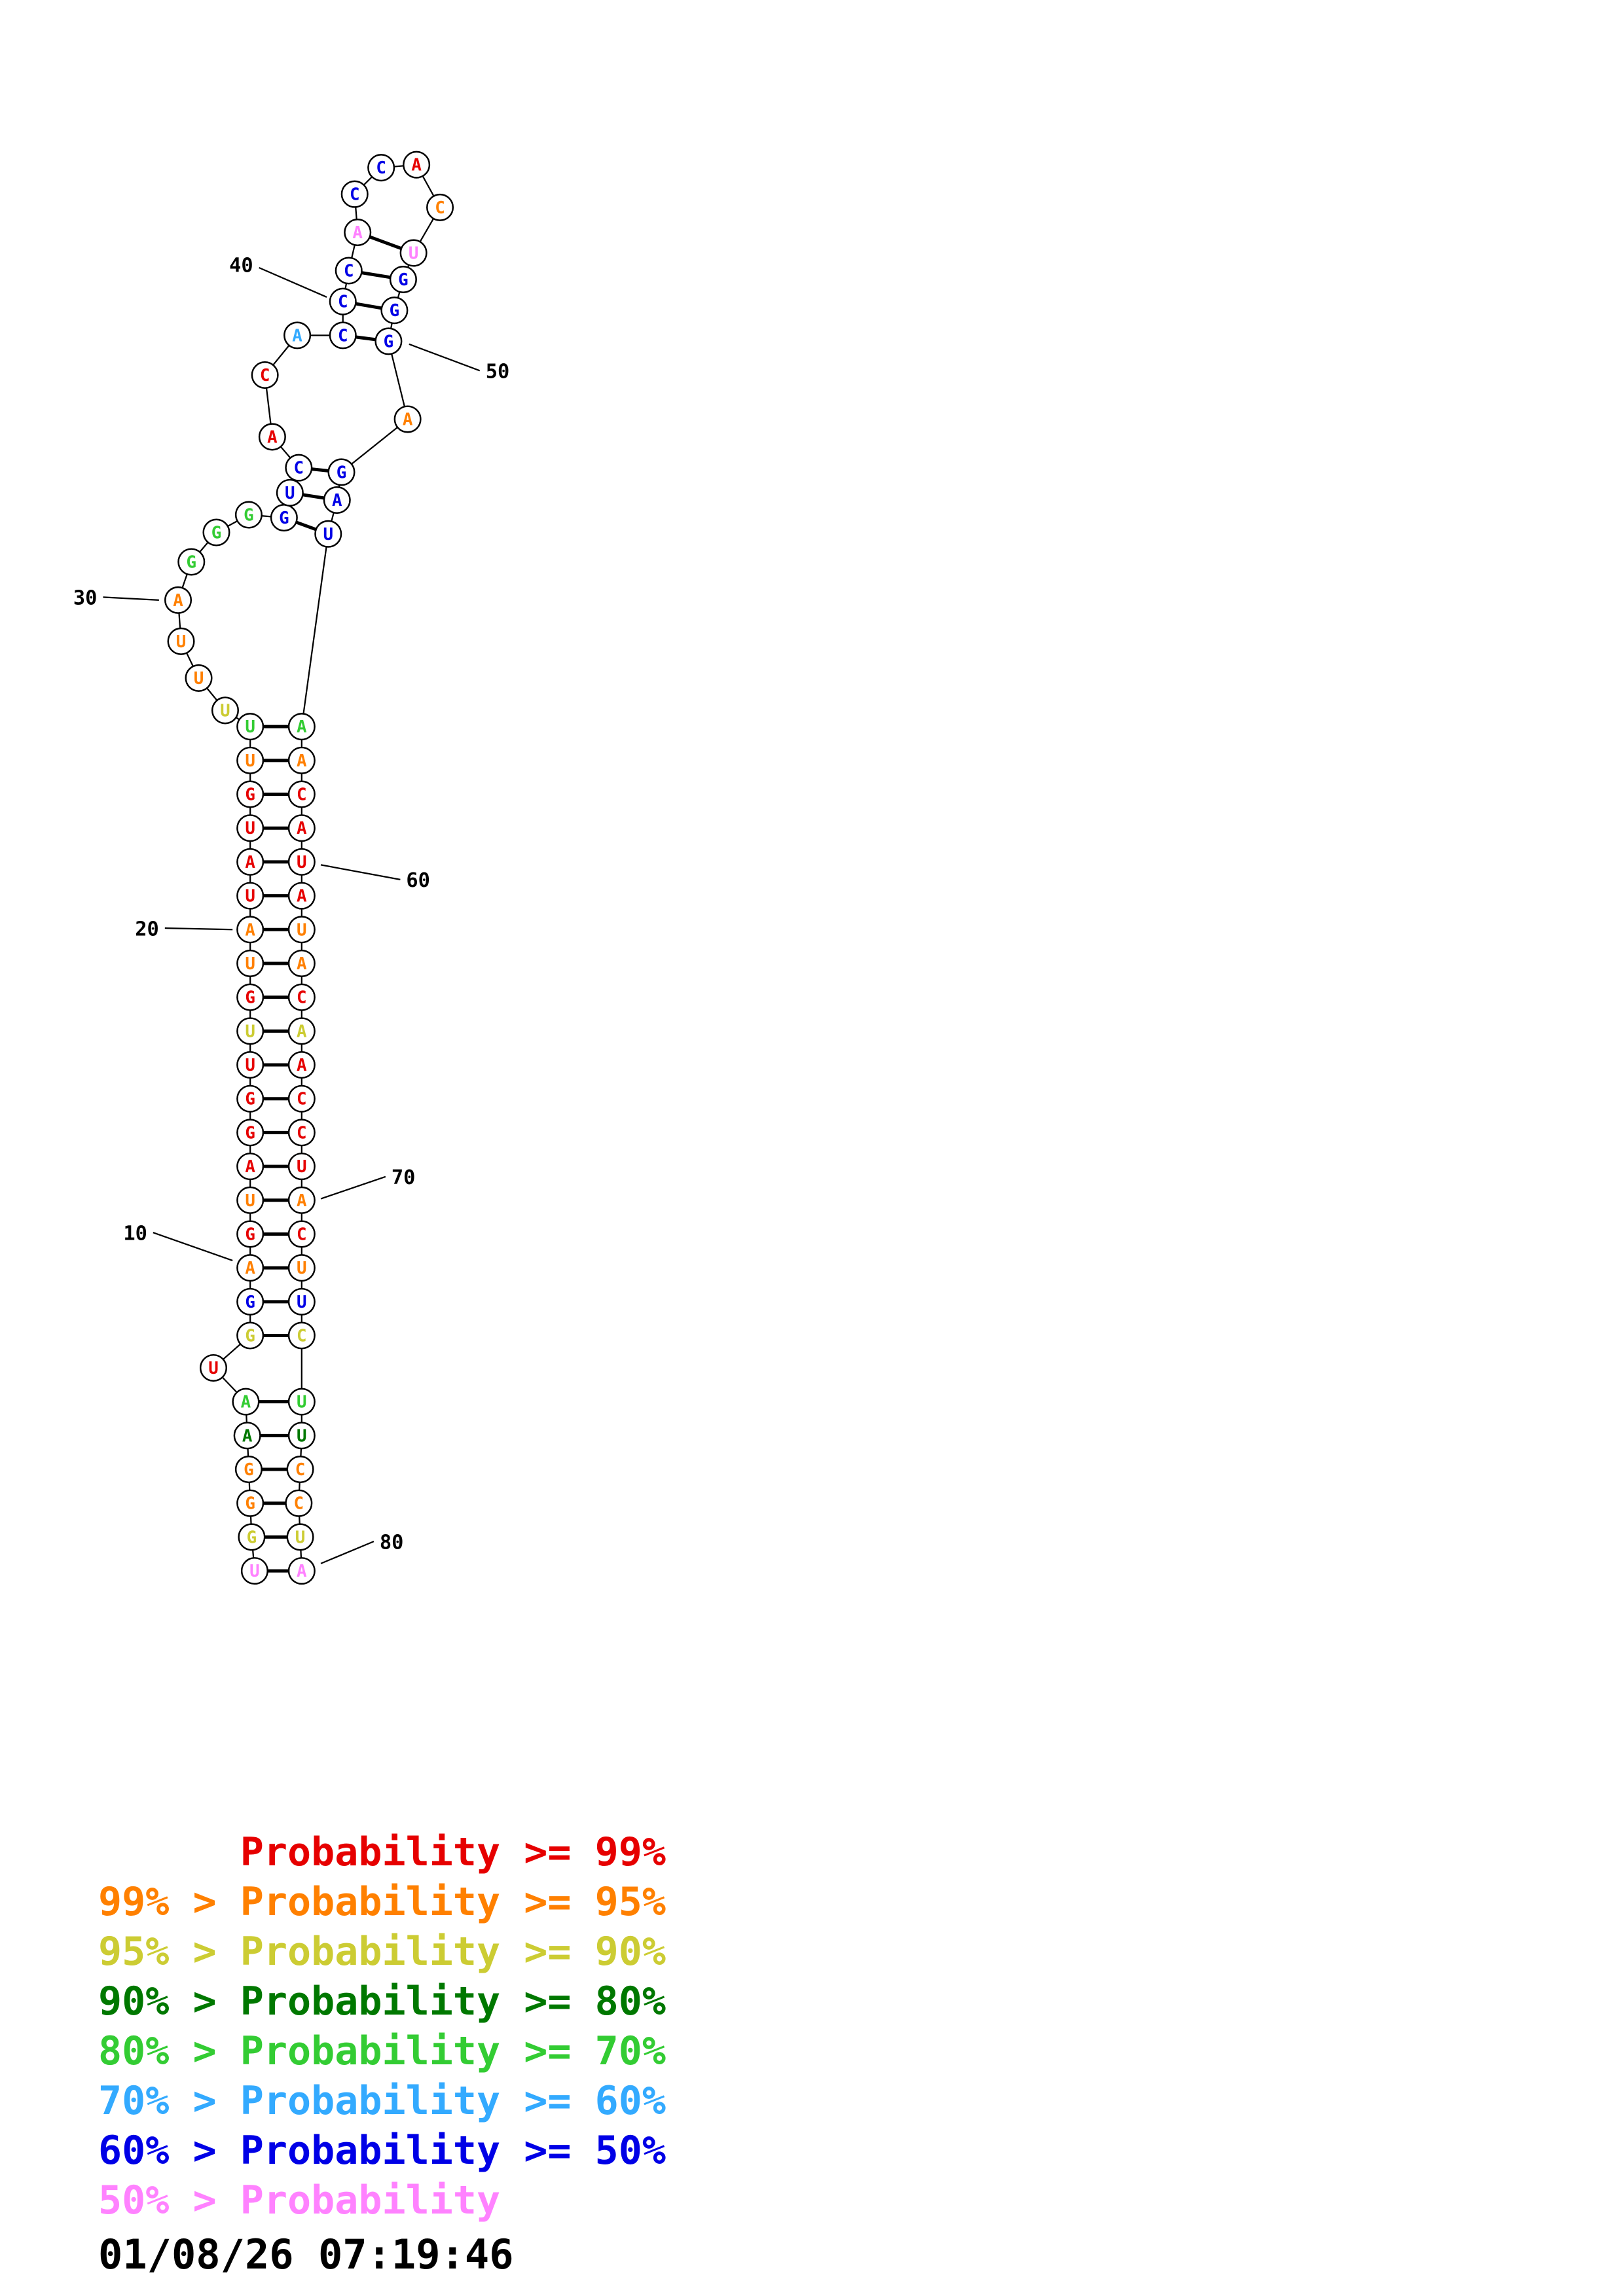 This screenshot has height=2296, width=1623. I want to click on position-label: 40, so click(241, 266).